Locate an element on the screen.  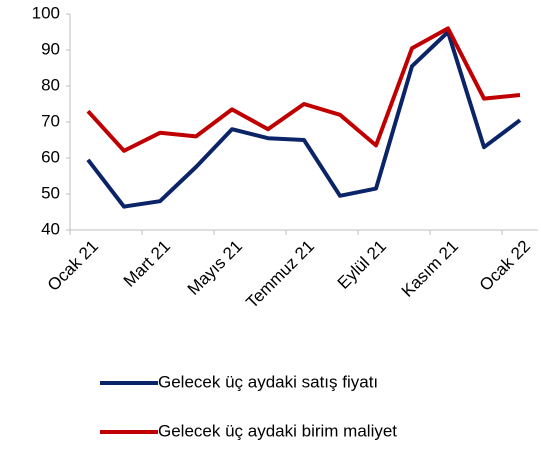
y-tick-label: 100 is located at coordinates (46, 12).